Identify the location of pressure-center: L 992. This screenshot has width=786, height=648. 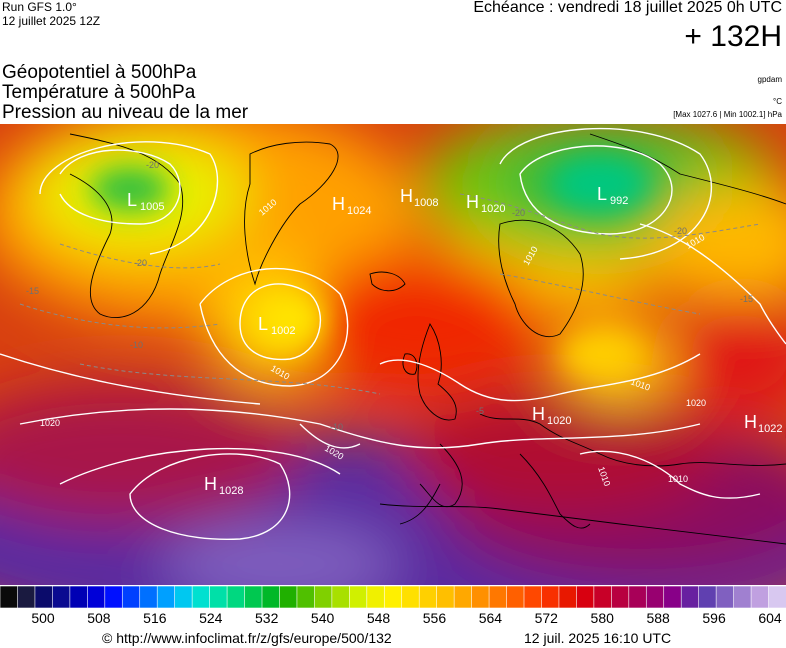
(612, 195).